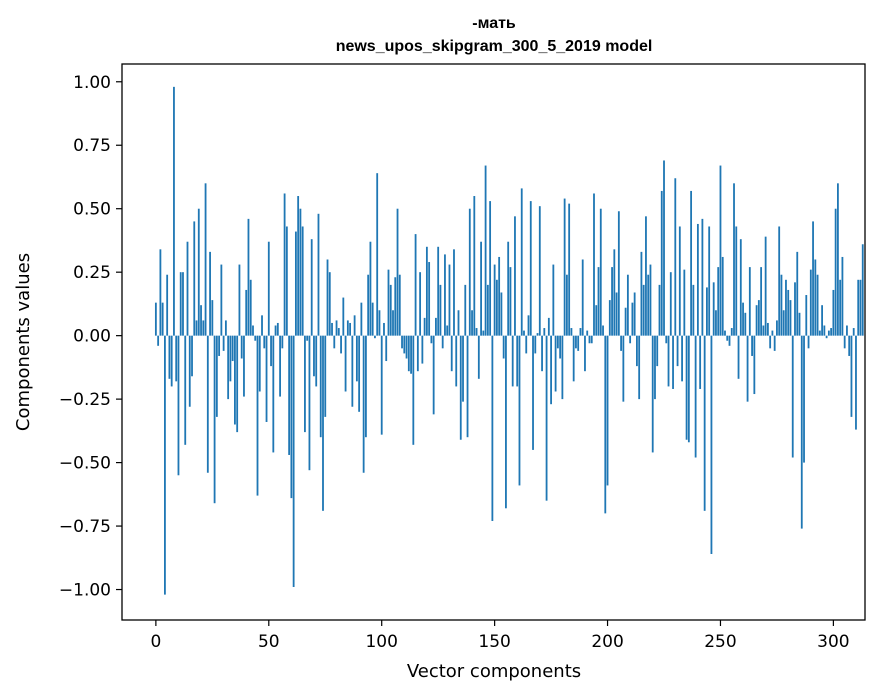  Describe the element at coordinates (92, 210) in the screenshot. I see `y-tick-label-6: 0.50` at that location.